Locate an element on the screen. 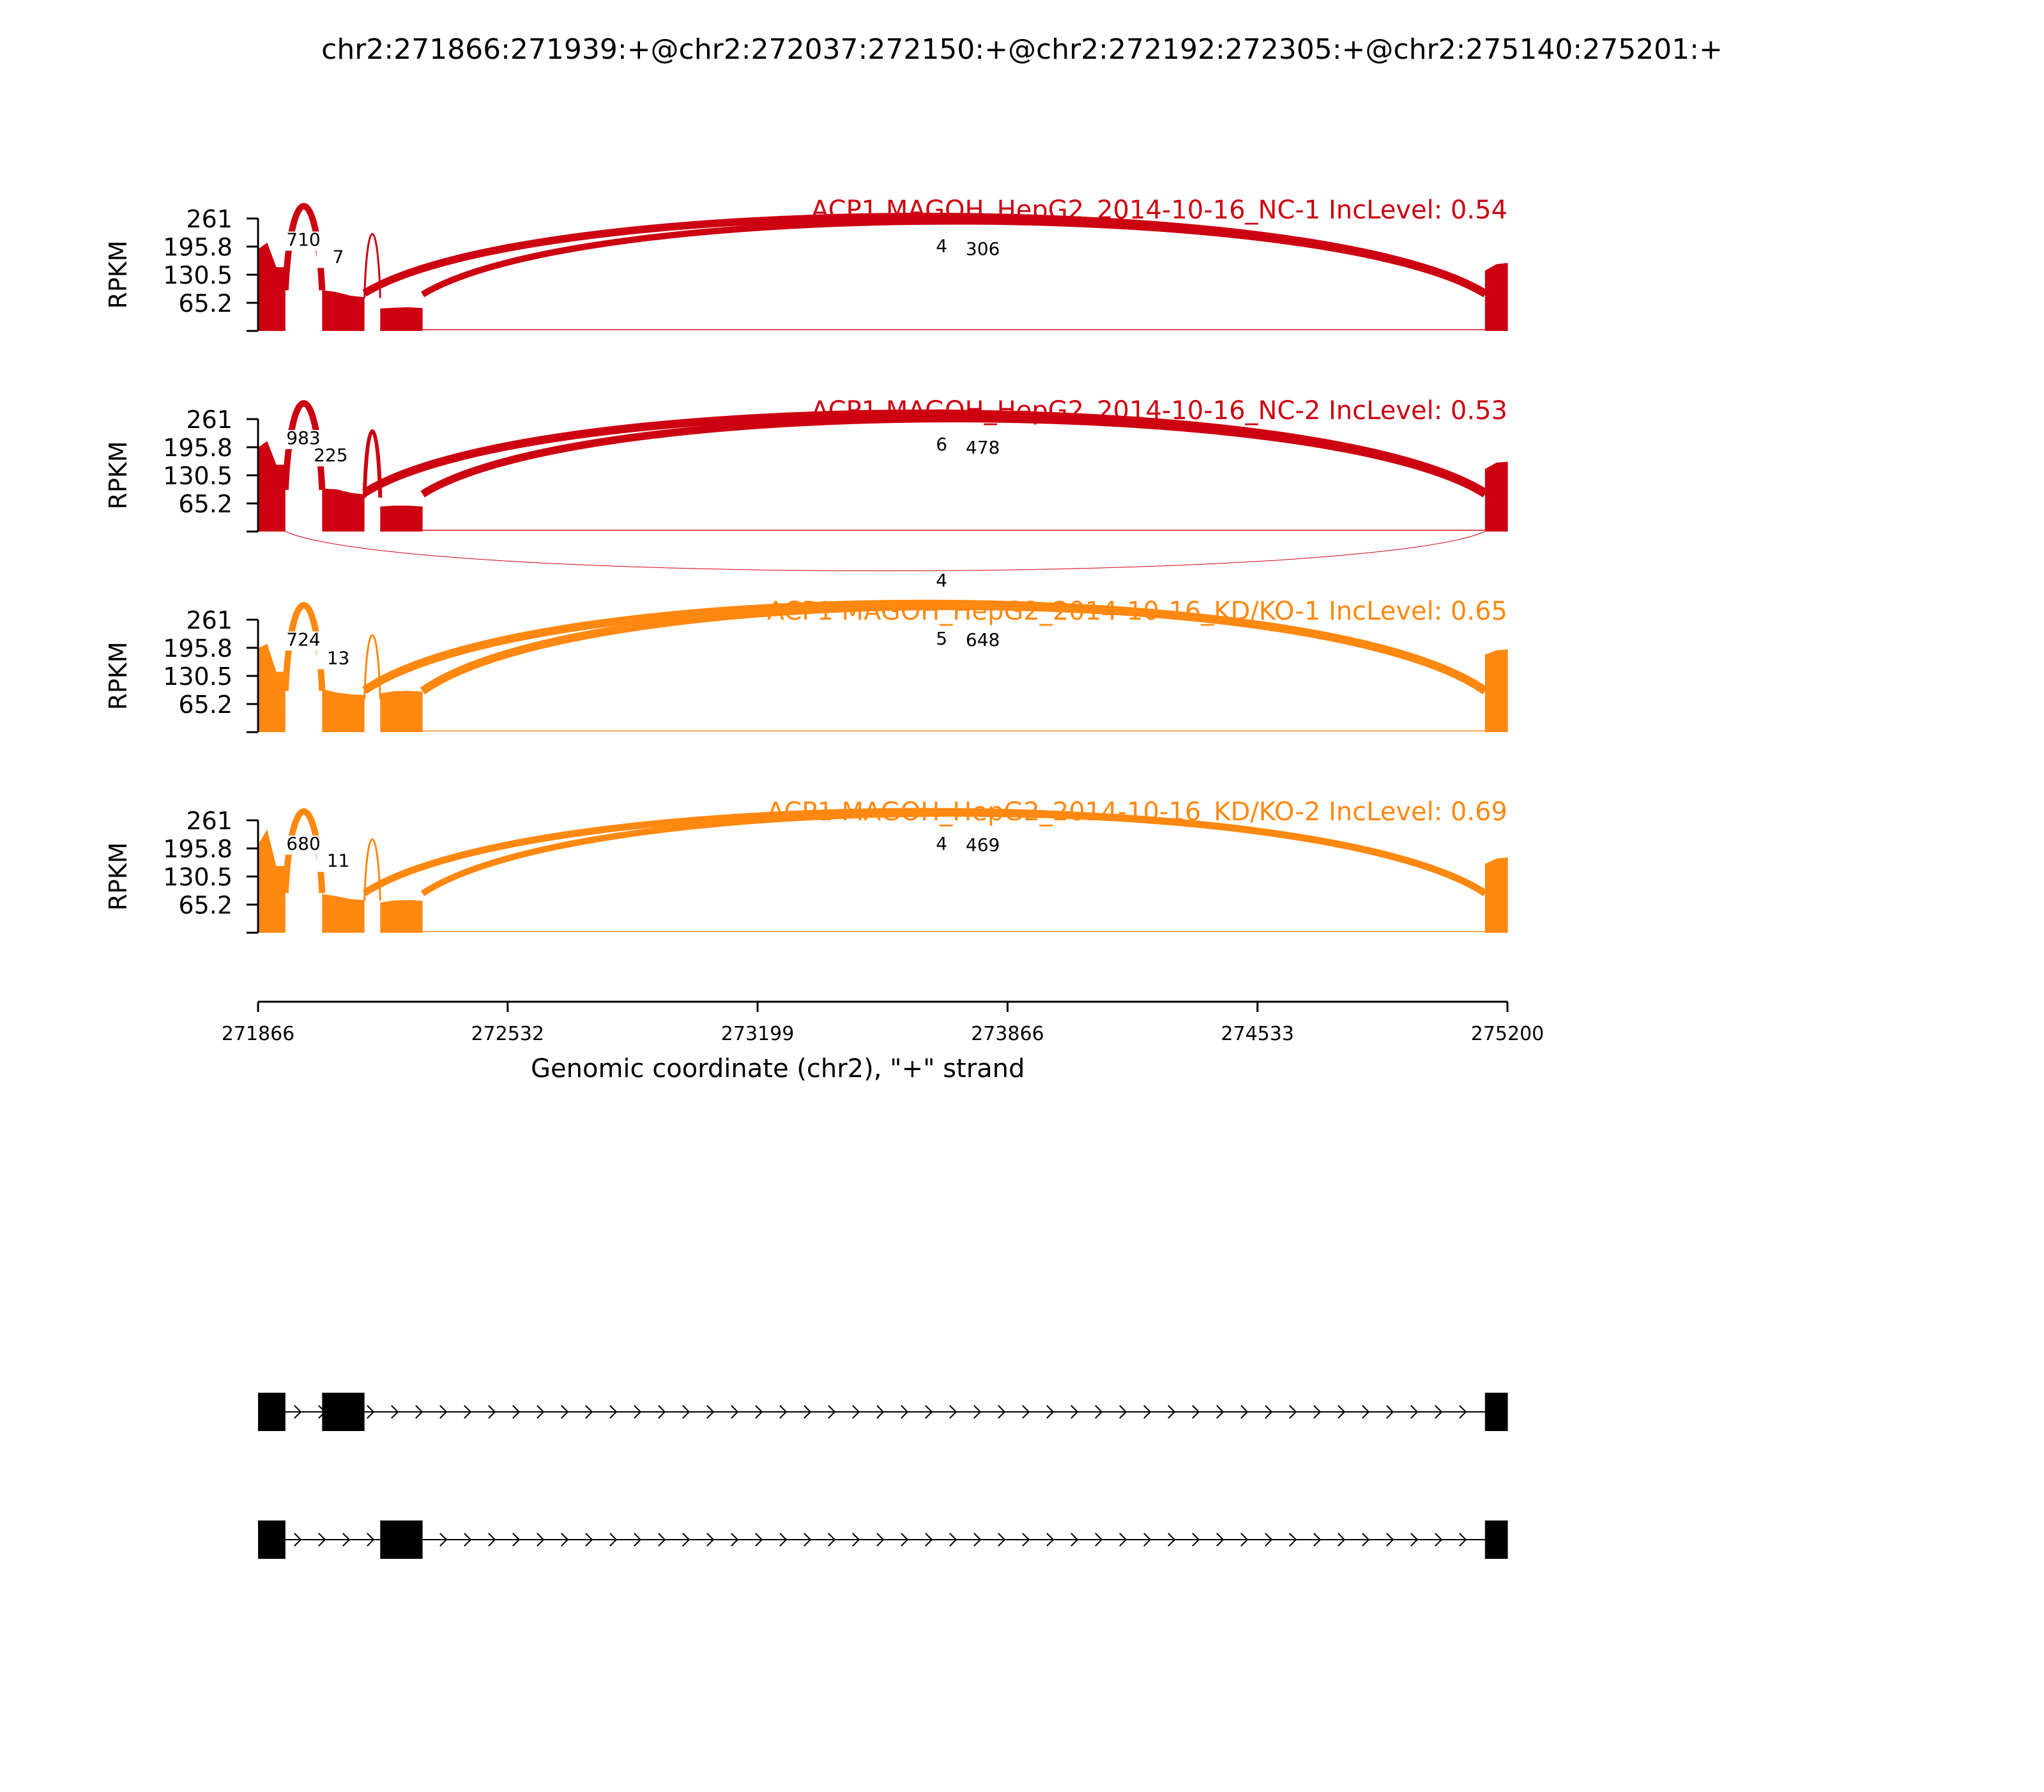  y-tick-label: 130.5 is located at coordinates (198, 275).